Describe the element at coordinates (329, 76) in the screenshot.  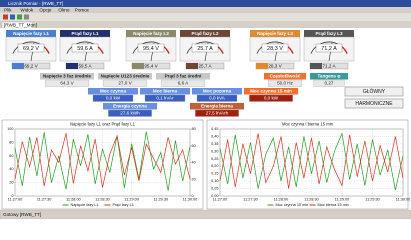
I see `reading-label: Tangens φ` at that location.